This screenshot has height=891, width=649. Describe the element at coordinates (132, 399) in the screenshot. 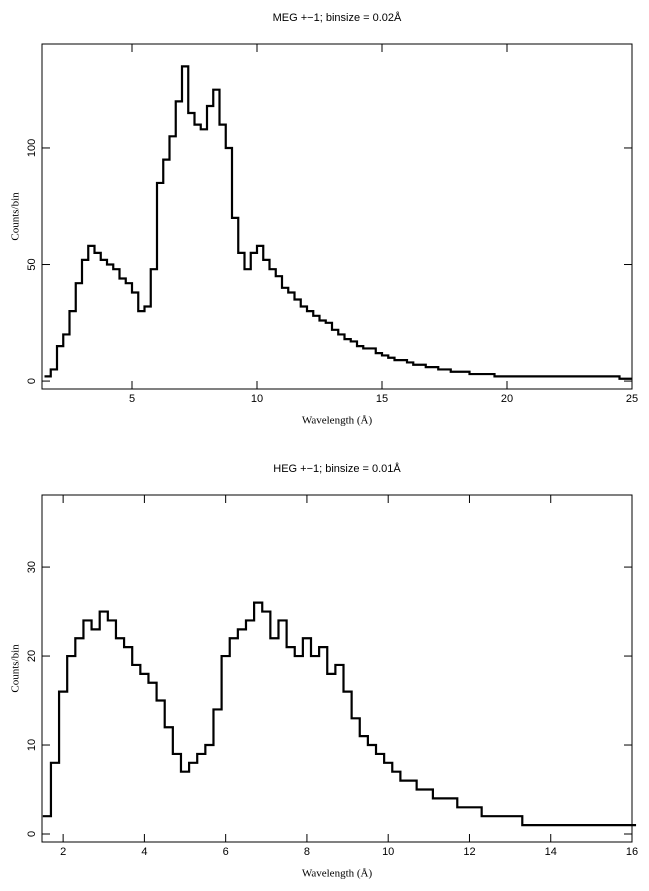

I see `x-tick-label: 5` at that location.